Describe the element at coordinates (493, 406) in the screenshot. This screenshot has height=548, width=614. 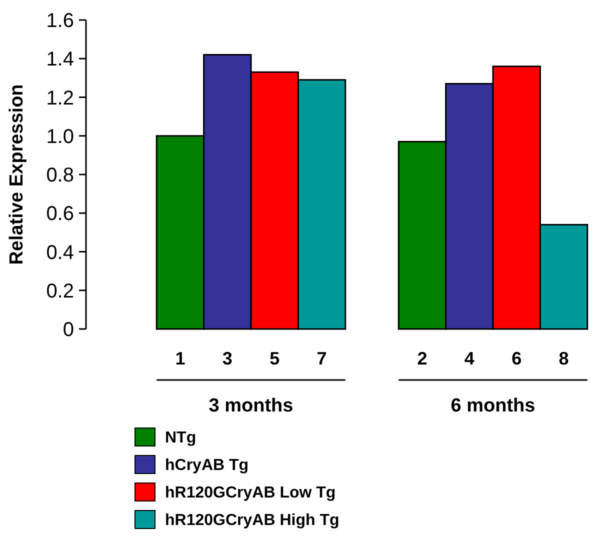
I see `x-tick-label: 6 months` at that location.